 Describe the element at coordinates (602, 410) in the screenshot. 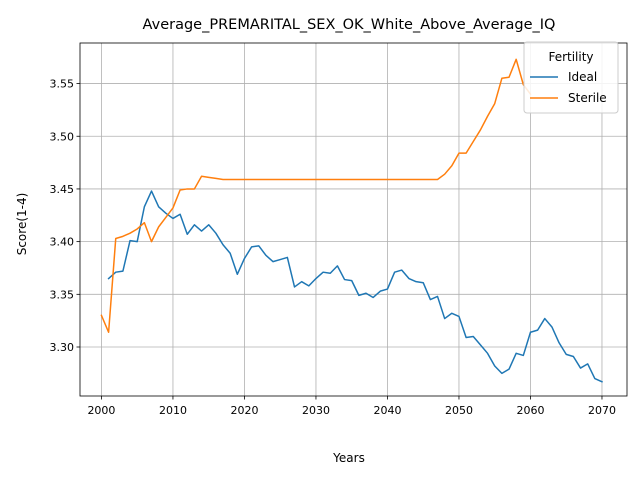

I see `x-tick-label: 2070` at that location.